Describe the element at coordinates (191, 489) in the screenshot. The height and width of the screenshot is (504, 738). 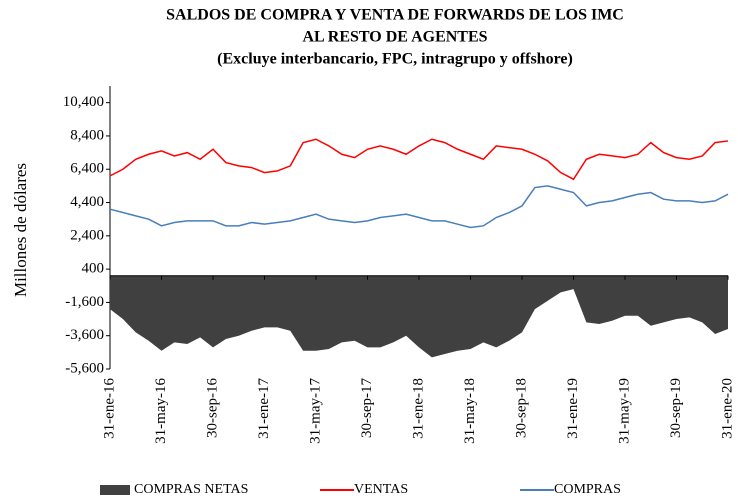
I see `legend-label: COMPRAS NETAS` at that location.